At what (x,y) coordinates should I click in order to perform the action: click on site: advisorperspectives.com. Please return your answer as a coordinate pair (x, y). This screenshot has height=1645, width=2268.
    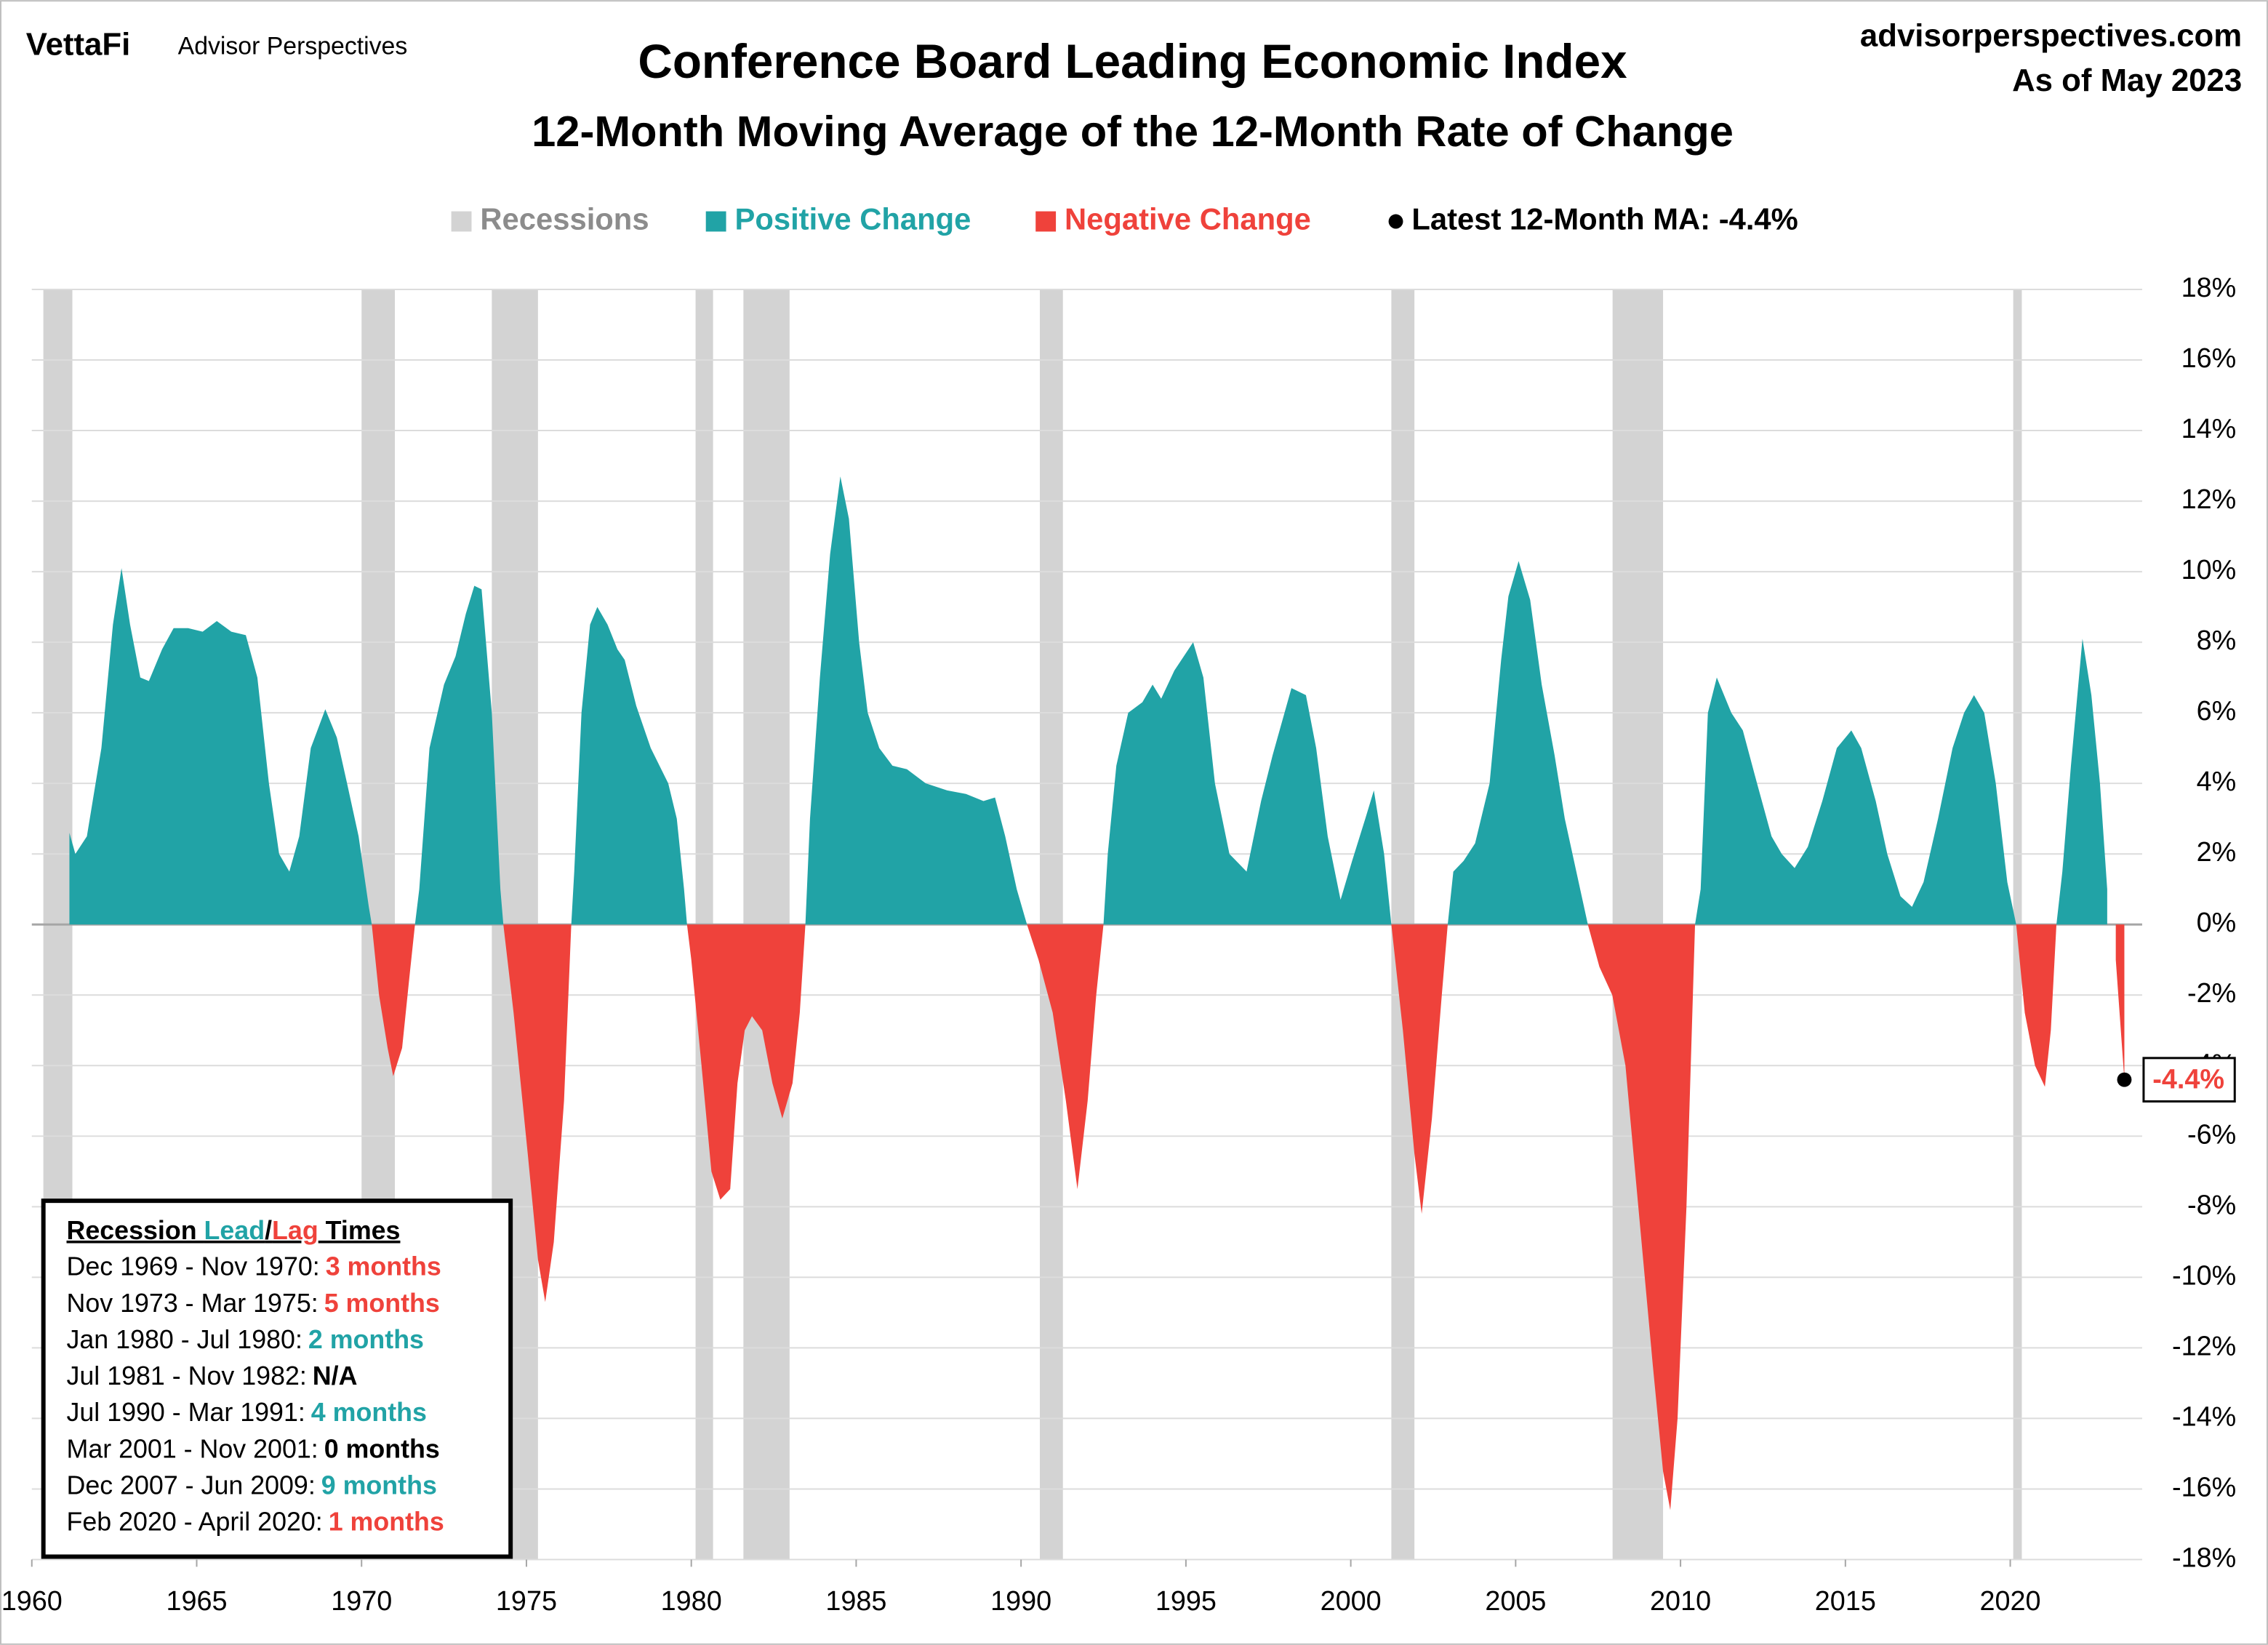
    Looking at the image, I should click on (2051, 35).